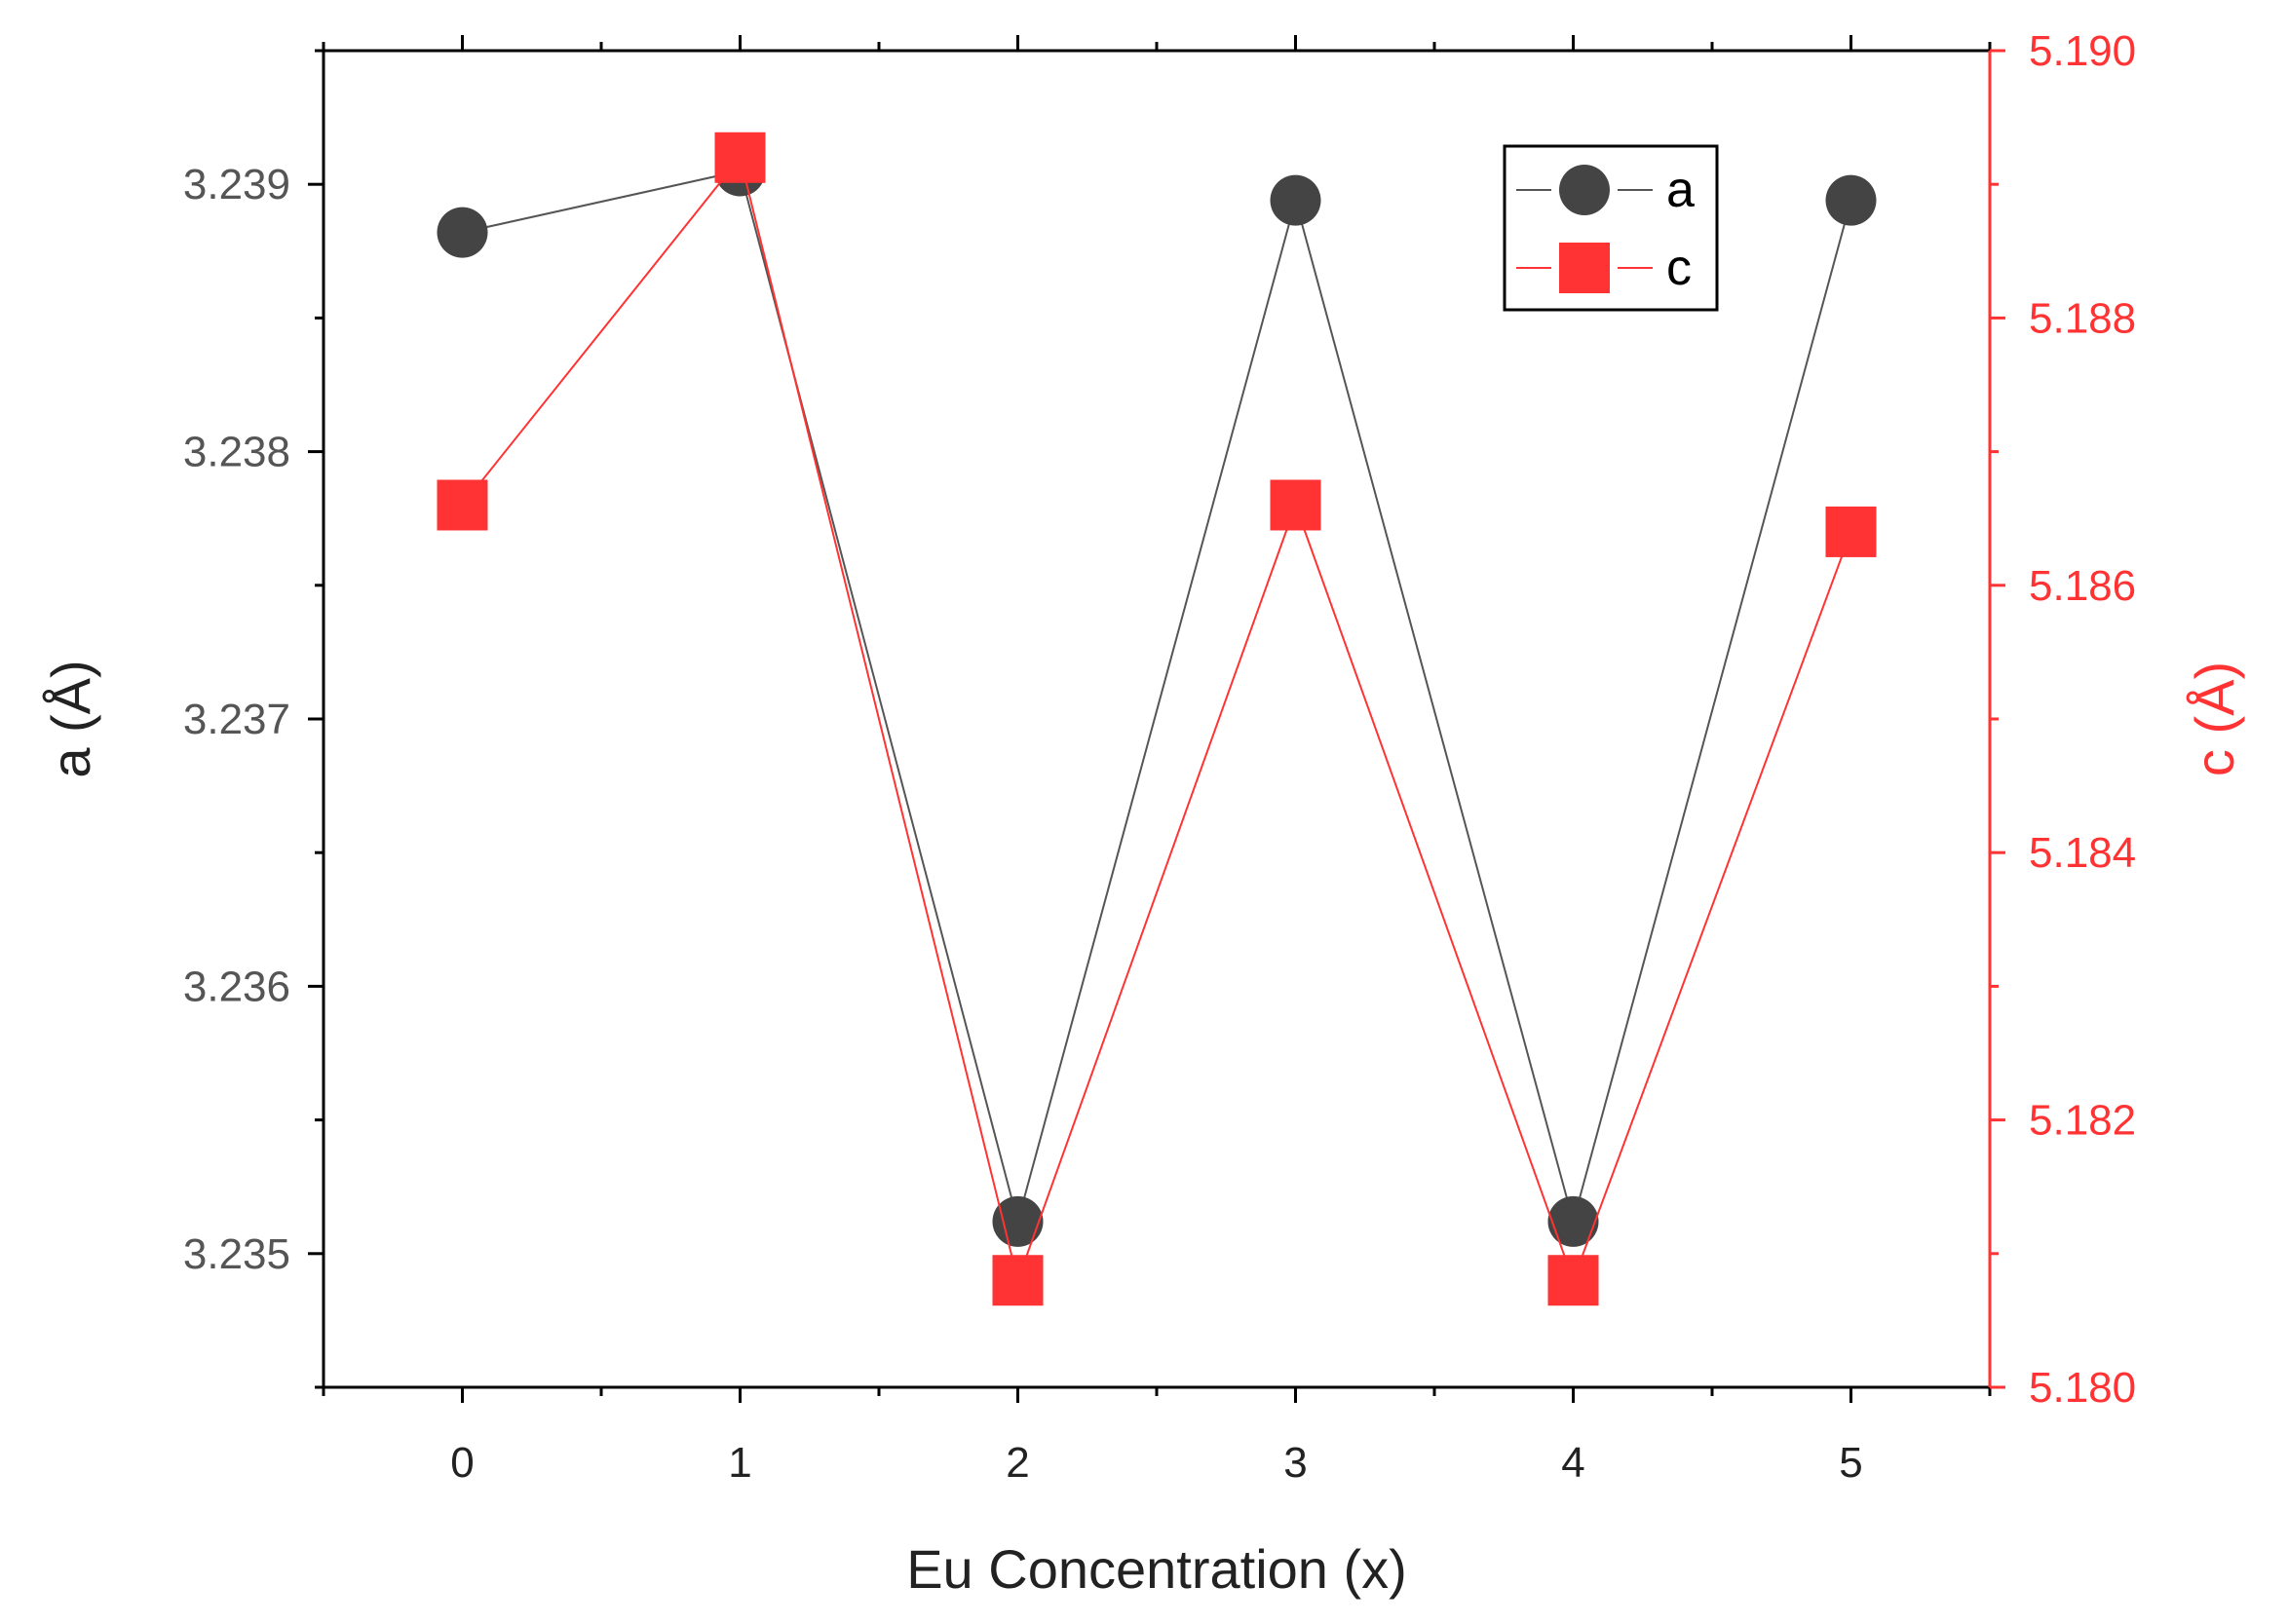 Image resolution: width=2288 pixels, height=1624 pixels. What do you see at coordinates (236, 1254) in the screenshot?
I see `left-y-tick-label: 3.235` at bounding box center [236, 1254].